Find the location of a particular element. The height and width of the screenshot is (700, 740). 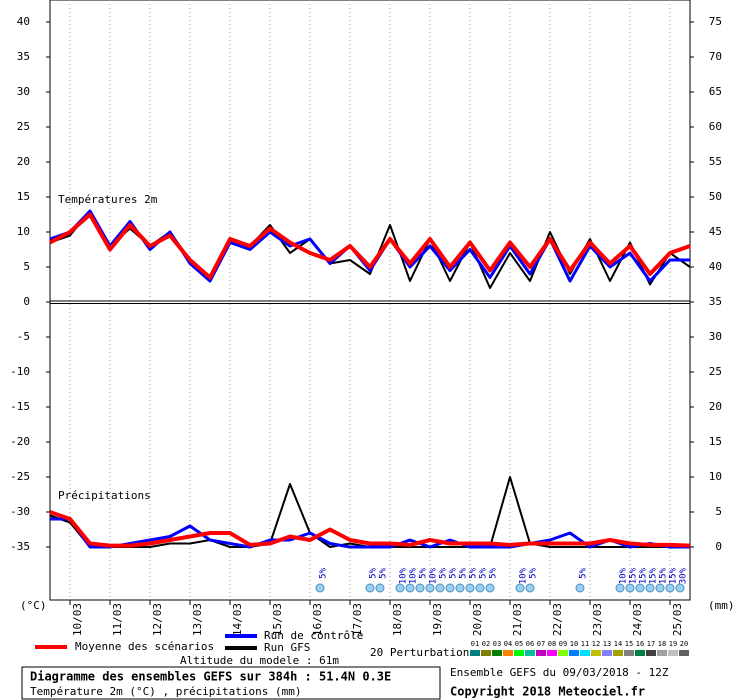

y2-tick-label: 75 is located at coordinates (715, 21).